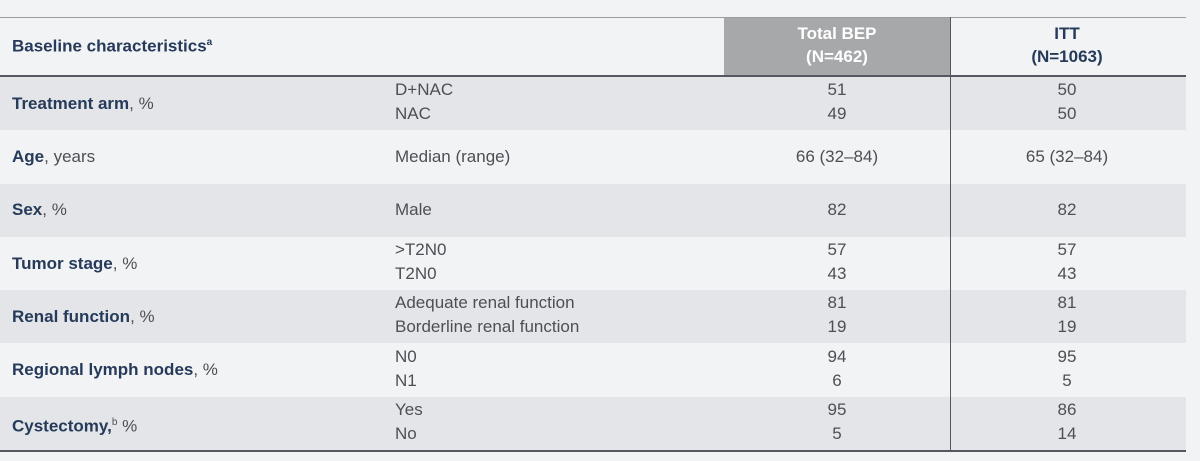  I want to click on cell-value: 6, so click(837, 380).